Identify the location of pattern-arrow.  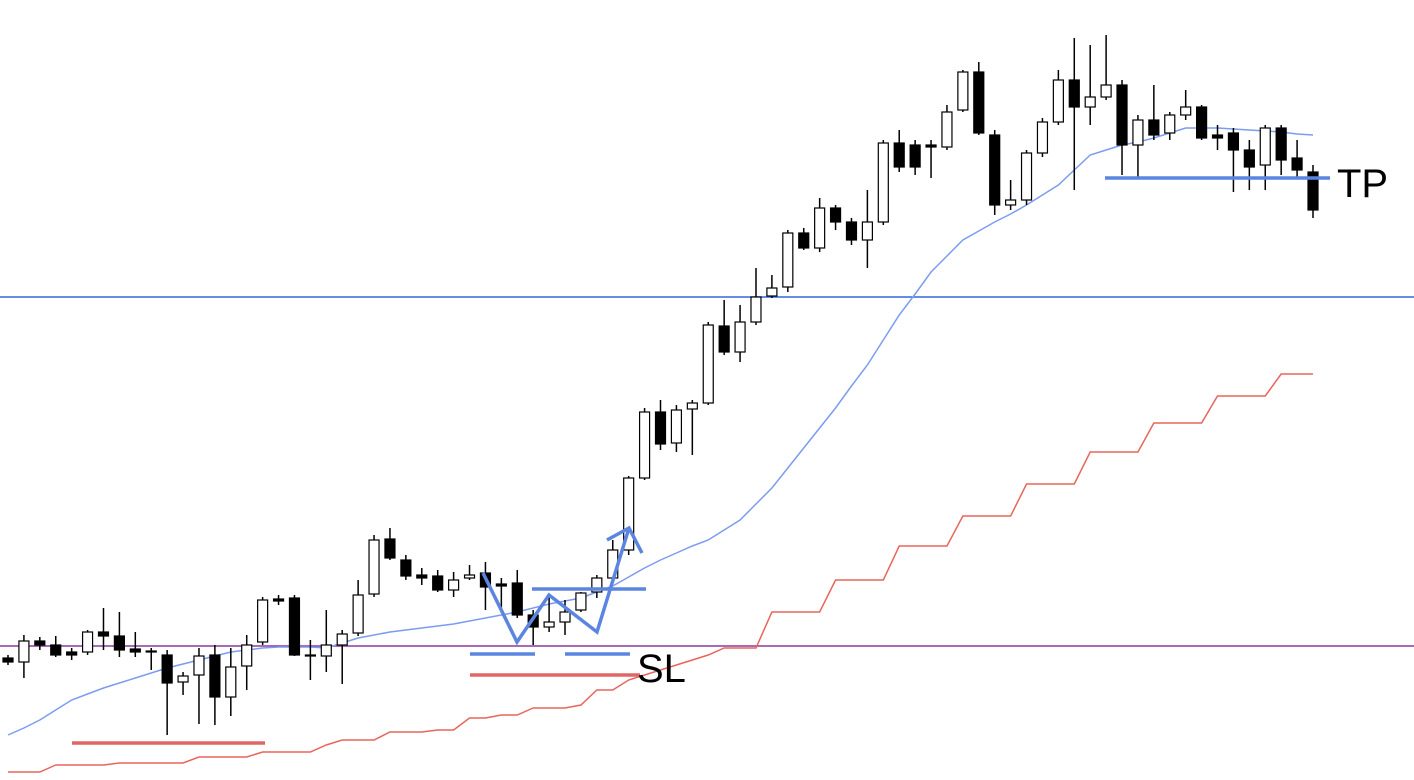
(625, 539).